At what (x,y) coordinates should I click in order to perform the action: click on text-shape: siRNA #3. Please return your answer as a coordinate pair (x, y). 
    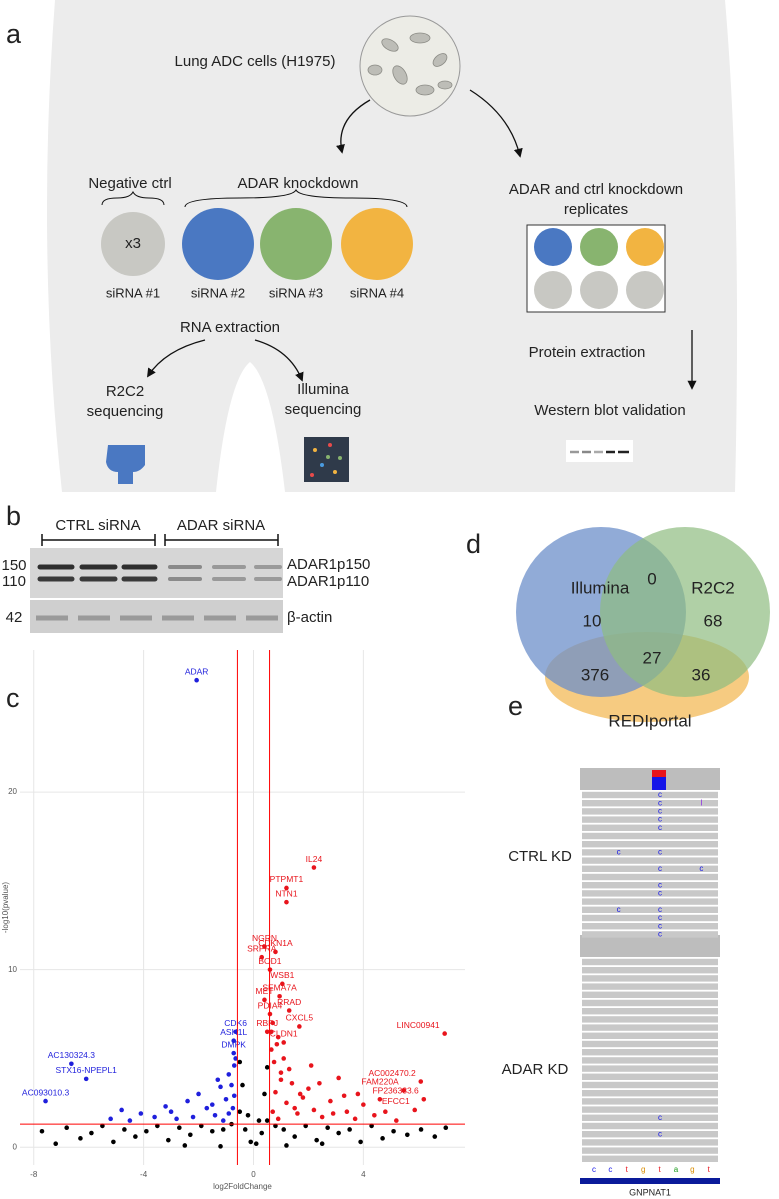
    Looking at the image, I should click on (296, 292).